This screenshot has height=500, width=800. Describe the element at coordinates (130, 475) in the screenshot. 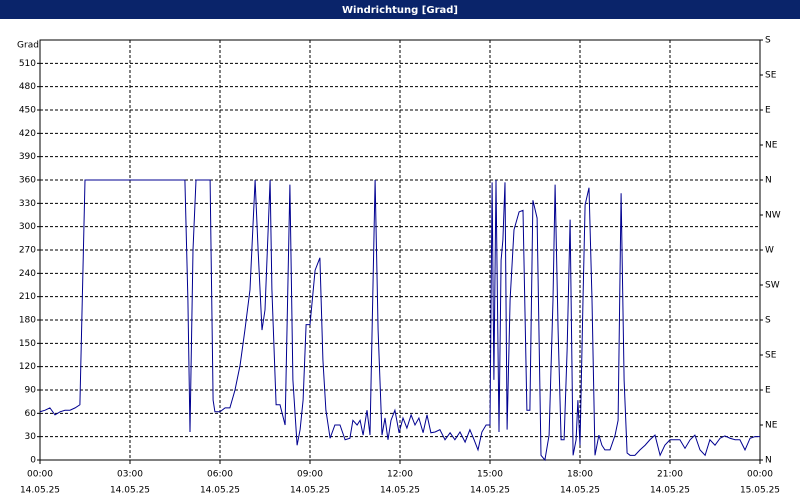

I see `x-tick-label: 03:00` at that location.